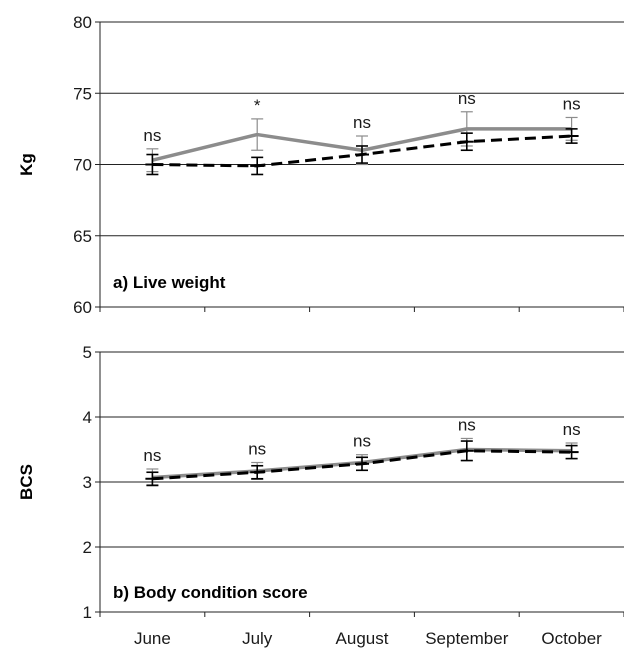  I want to click on y-tick-label: 60, so click(82, 307).